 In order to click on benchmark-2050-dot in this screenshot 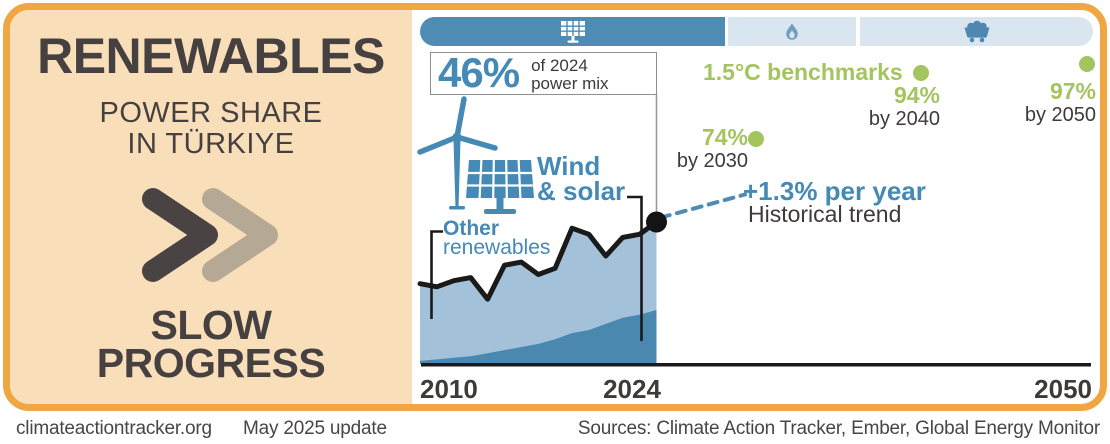, I will do `click(1087, 64)`.